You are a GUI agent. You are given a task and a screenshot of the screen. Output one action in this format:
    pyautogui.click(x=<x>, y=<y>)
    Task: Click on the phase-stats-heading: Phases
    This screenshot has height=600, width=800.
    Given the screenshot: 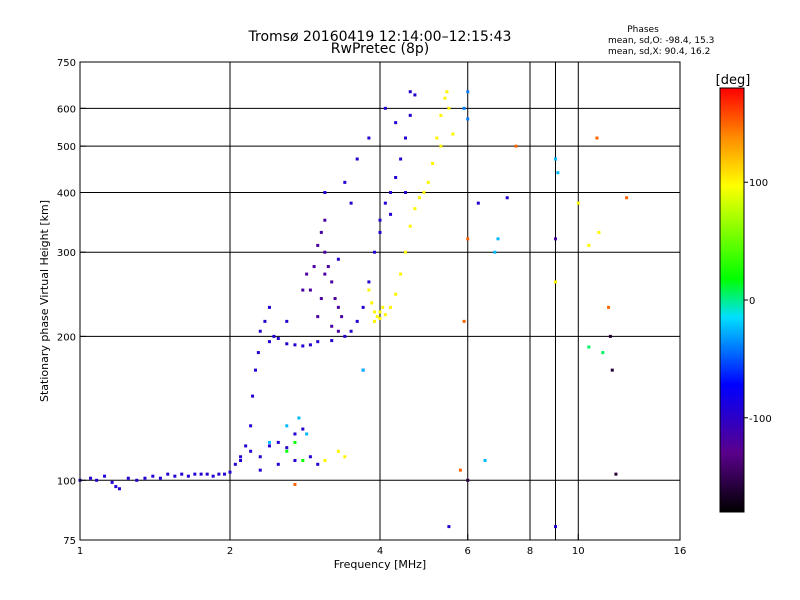 What is the action you would take?
    pyautogui.click(x=643, y=30)
    